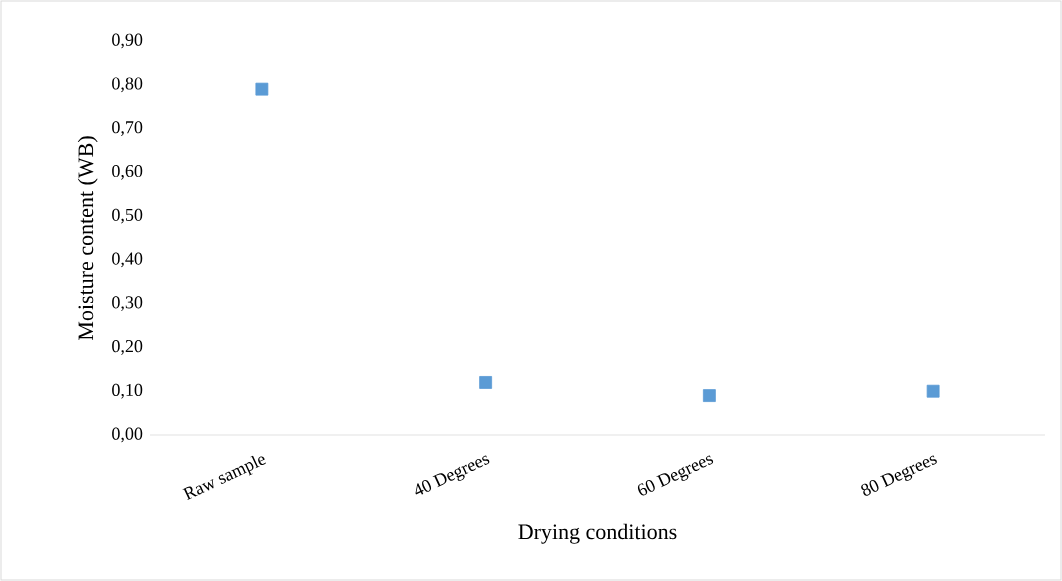 This screenshot has height=581, width=1062. I want to click on y-tick-label: 0,00, so click(127, 435).